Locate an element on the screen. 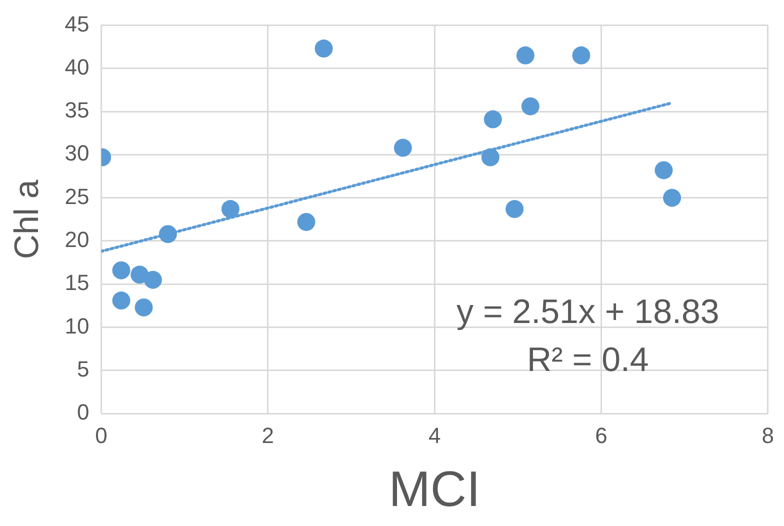  y-tick-label: 35 is located at coordinates (77, 110).